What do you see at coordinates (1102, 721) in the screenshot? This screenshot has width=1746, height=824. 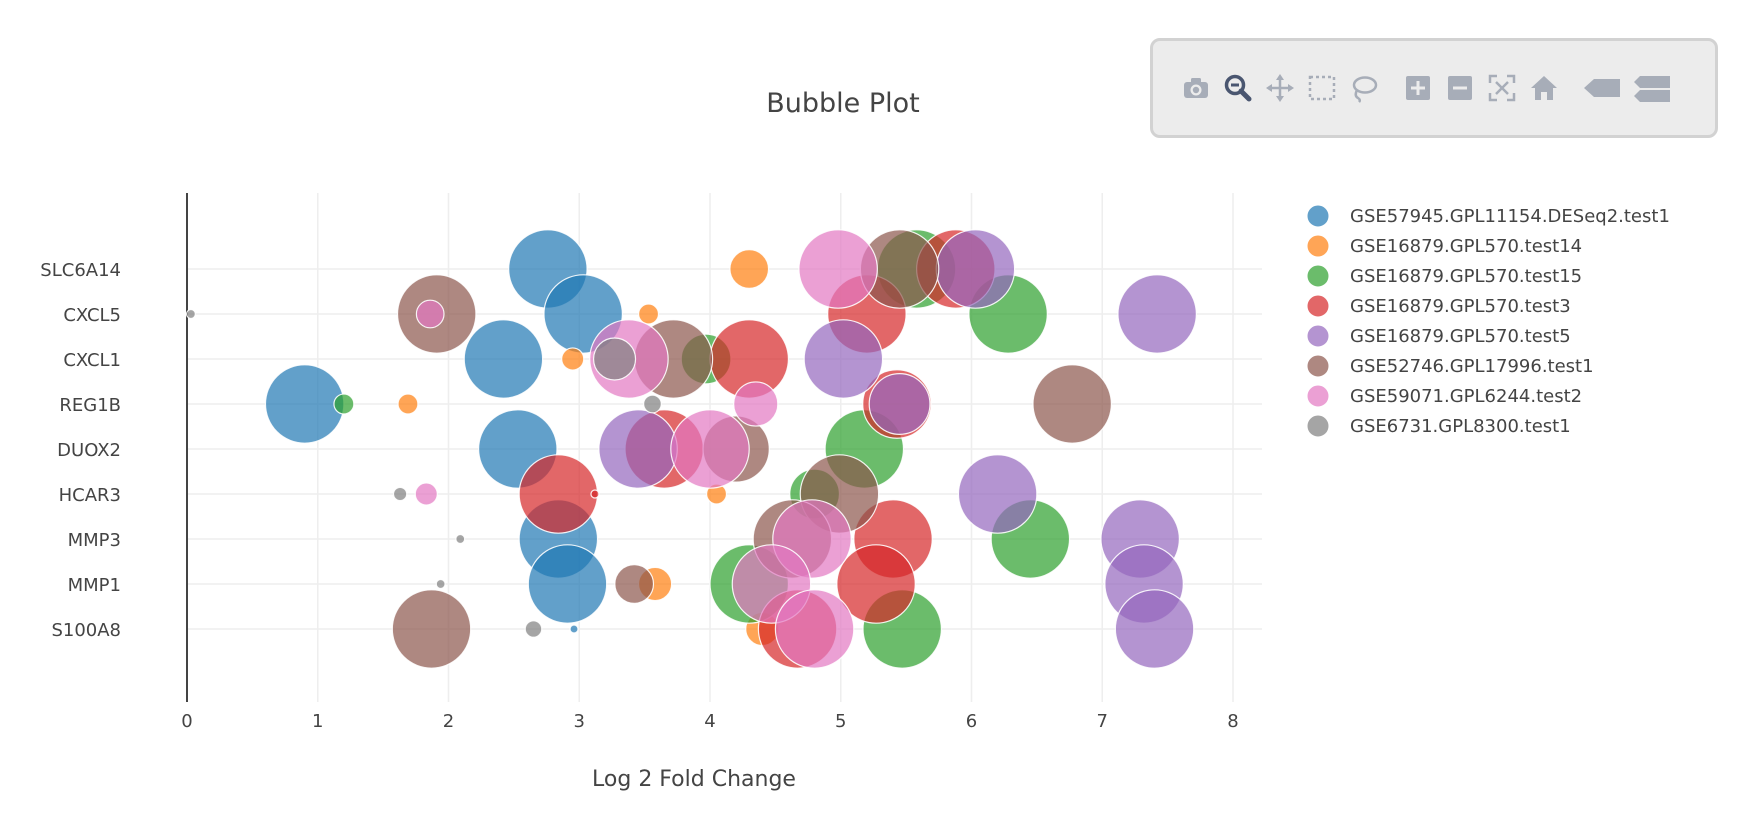 I see `x-tick-label: 7` at bounding box center [1102, 721].